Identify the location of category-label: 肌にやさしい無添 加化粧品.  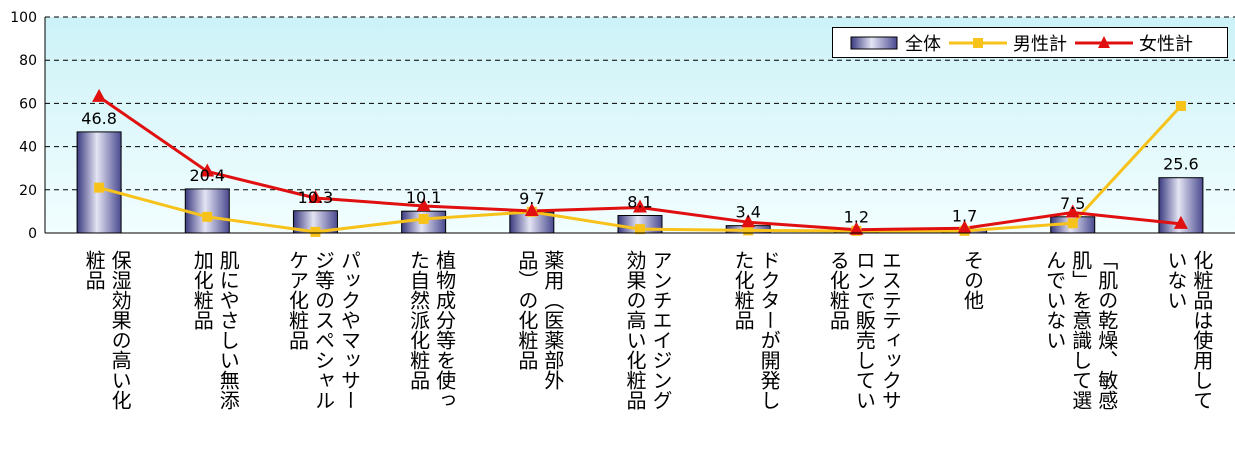
(215, 330).